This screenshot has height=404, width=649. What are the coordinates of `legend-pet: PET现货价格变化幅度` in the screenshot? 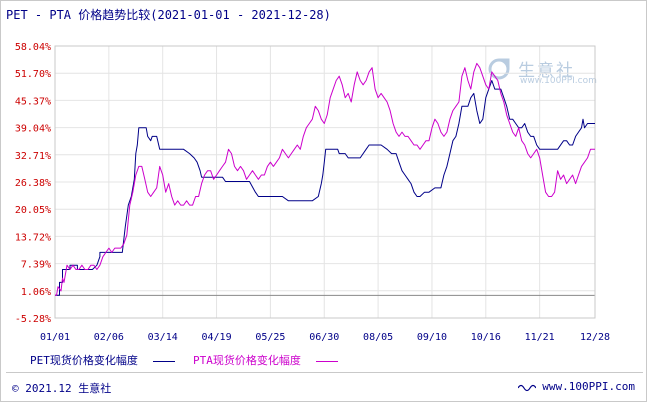 It's located at (102, 360).